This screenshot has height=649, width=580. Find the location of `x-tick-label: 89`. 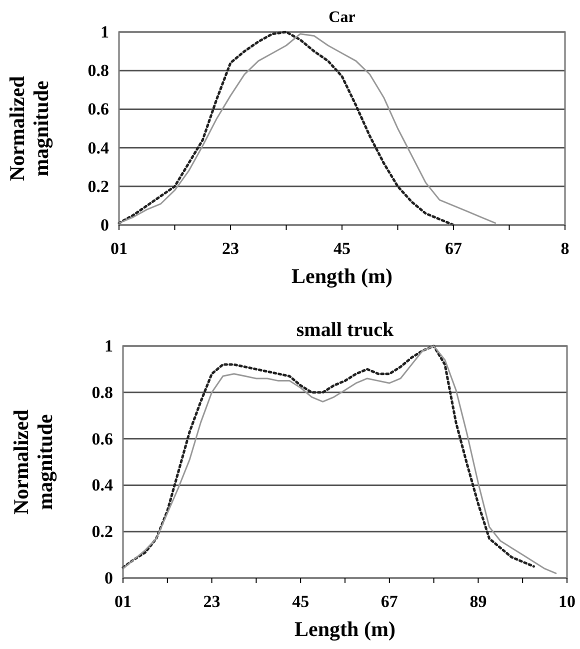

x-tick-label: 89 is located at coordinates (478, 602).